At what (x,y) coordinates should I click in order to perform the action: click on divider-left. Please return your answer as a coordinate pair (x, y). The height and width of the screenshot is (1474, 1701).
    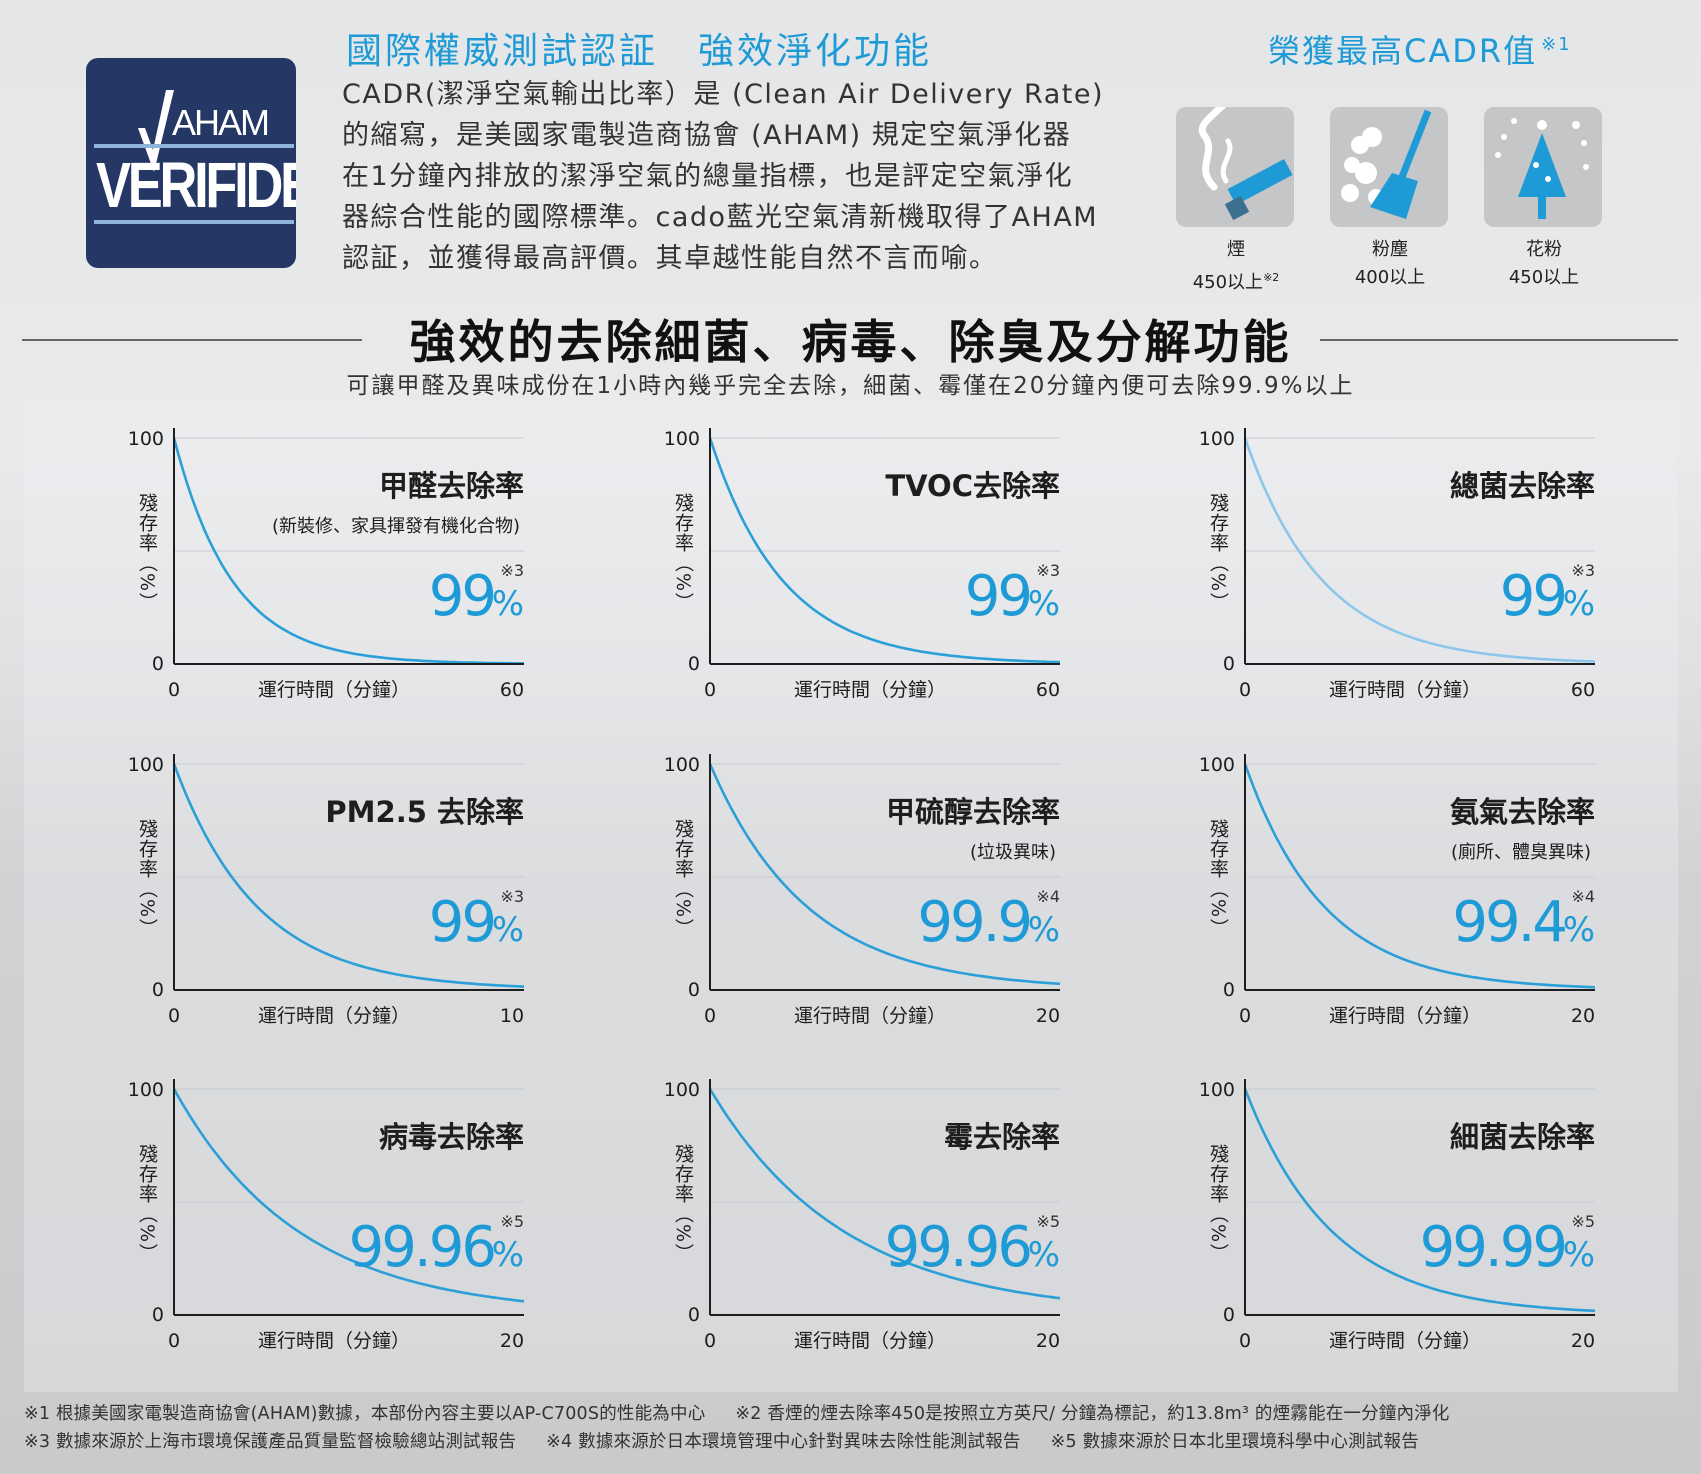
    Looking at the image, I should click on (192, 340).